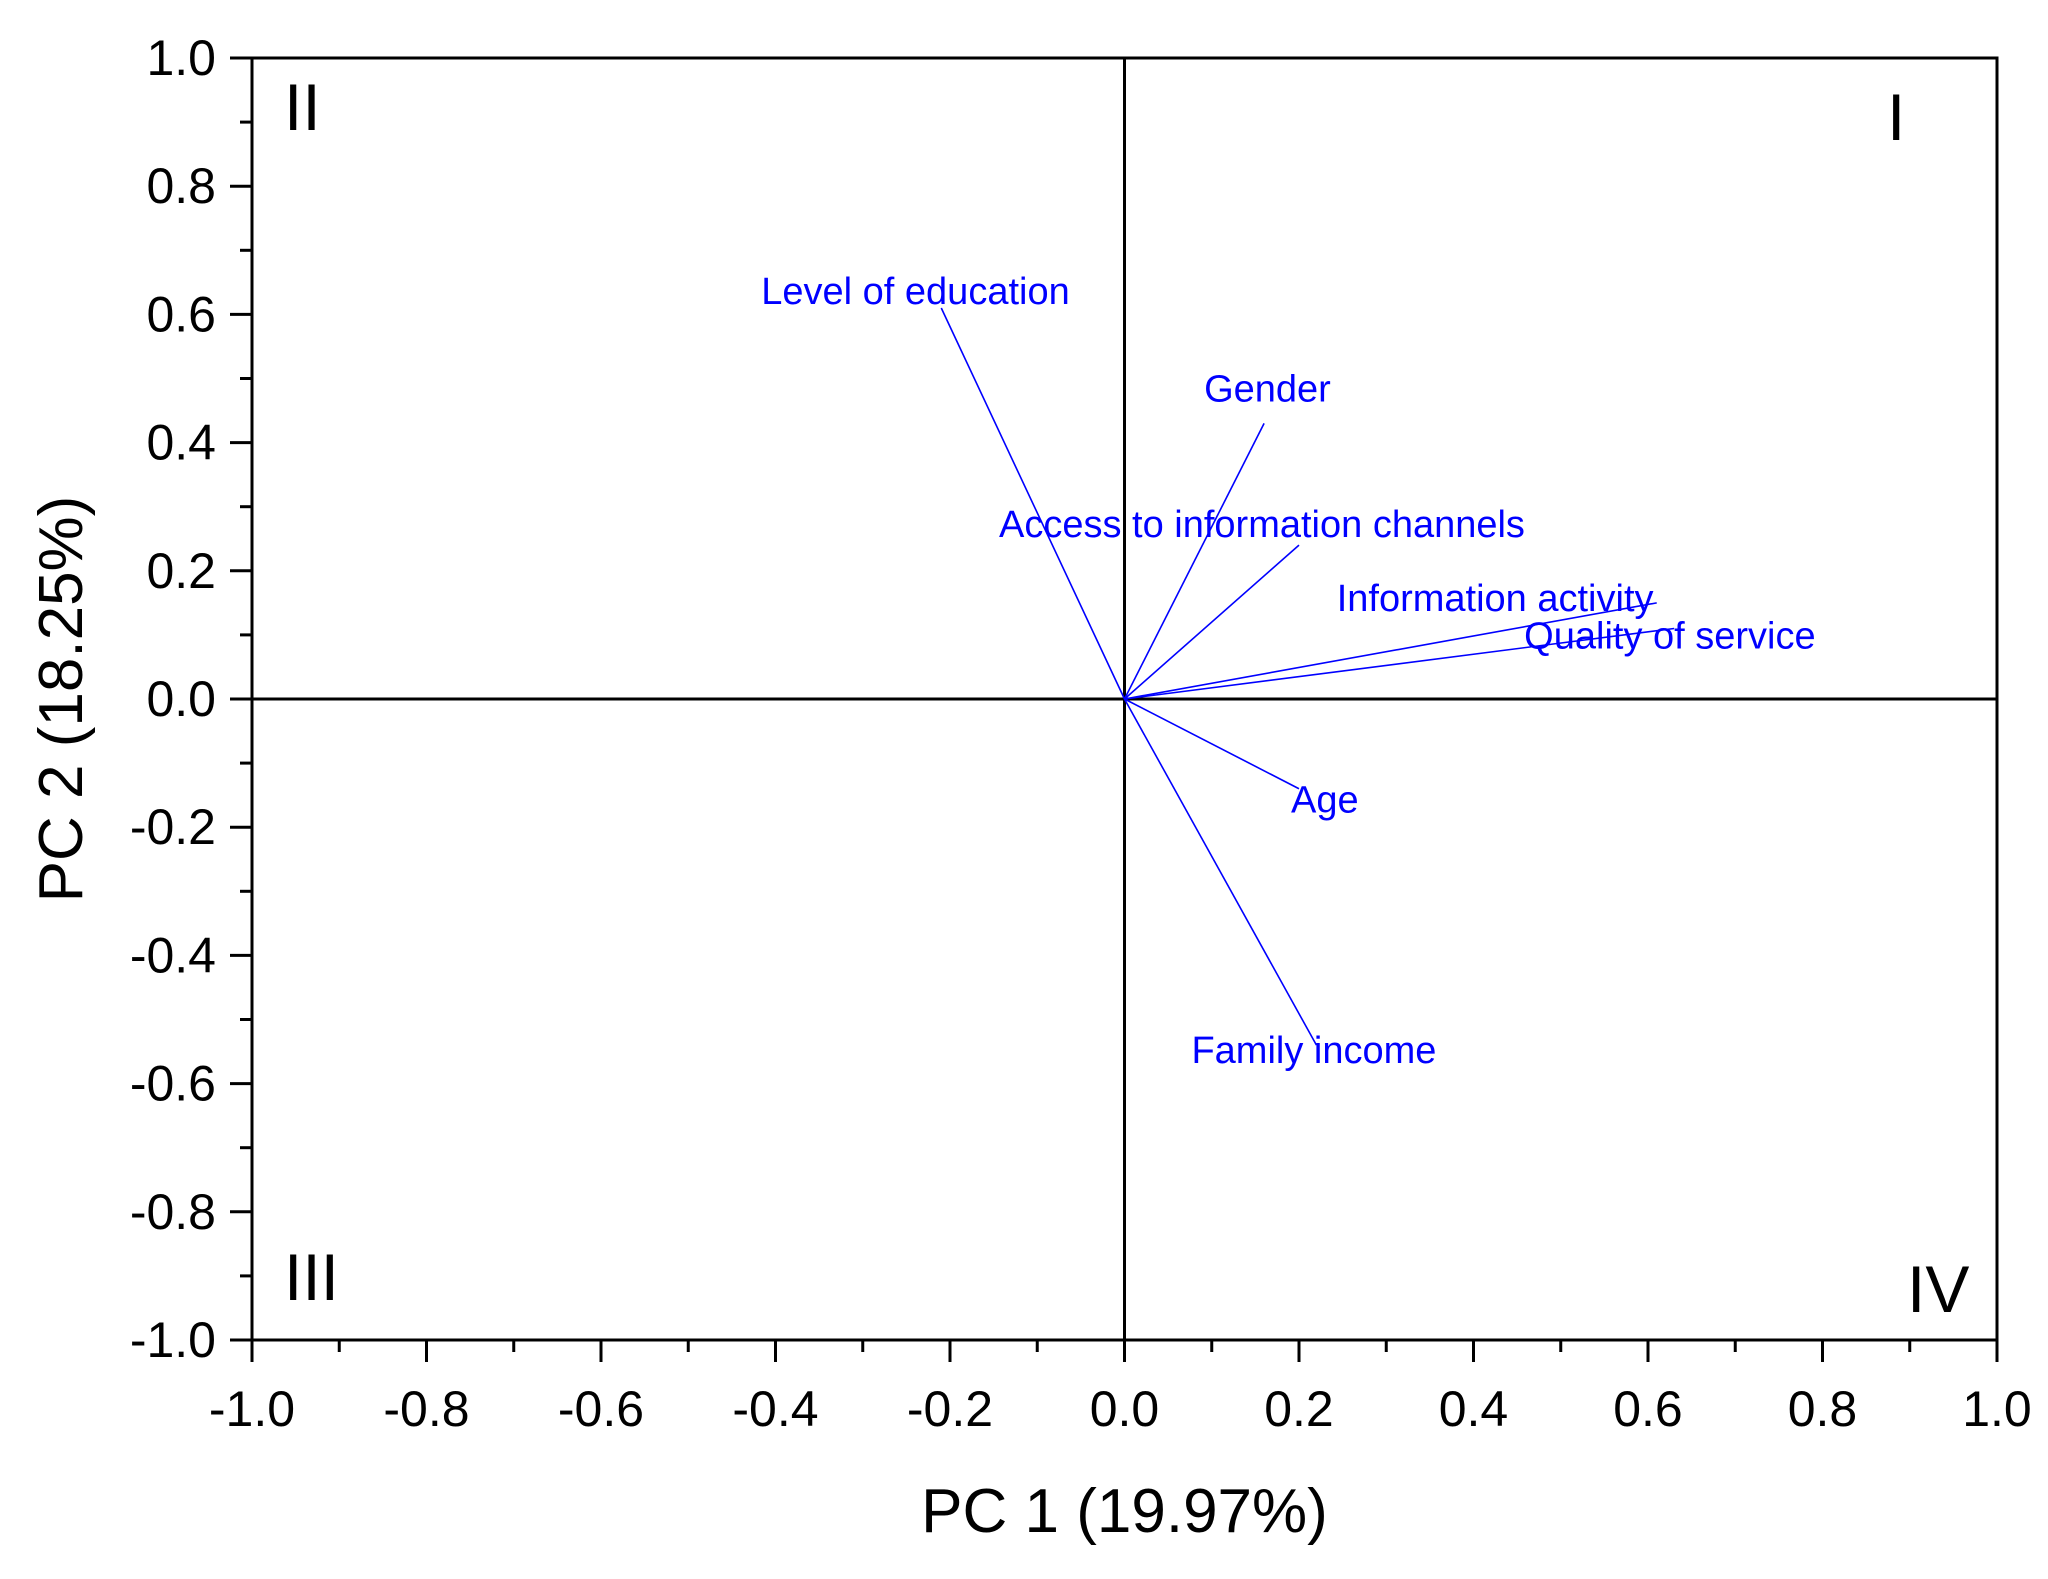  What do you see at coordinates (1669, 636) in the screenshot?
I see `loading-label: Quality of service` at bounding box center [1669, 636].